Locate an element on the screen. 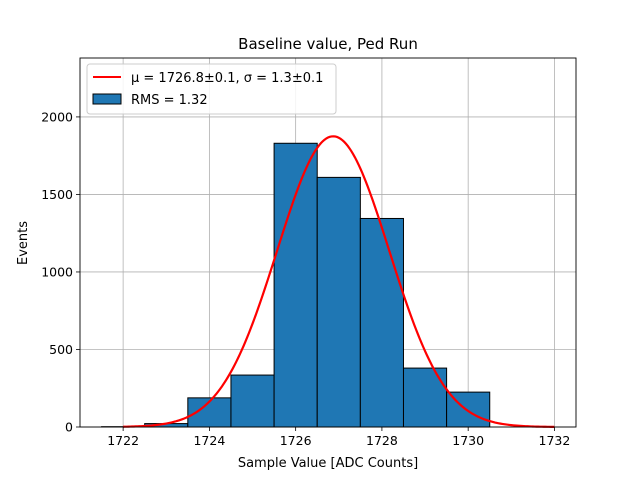 This screenshot has width=640, height=480. legend-fit-label: μ = 1726.8±0.1, σ = 1.3±0.1 is located at coordinates (227, 78).